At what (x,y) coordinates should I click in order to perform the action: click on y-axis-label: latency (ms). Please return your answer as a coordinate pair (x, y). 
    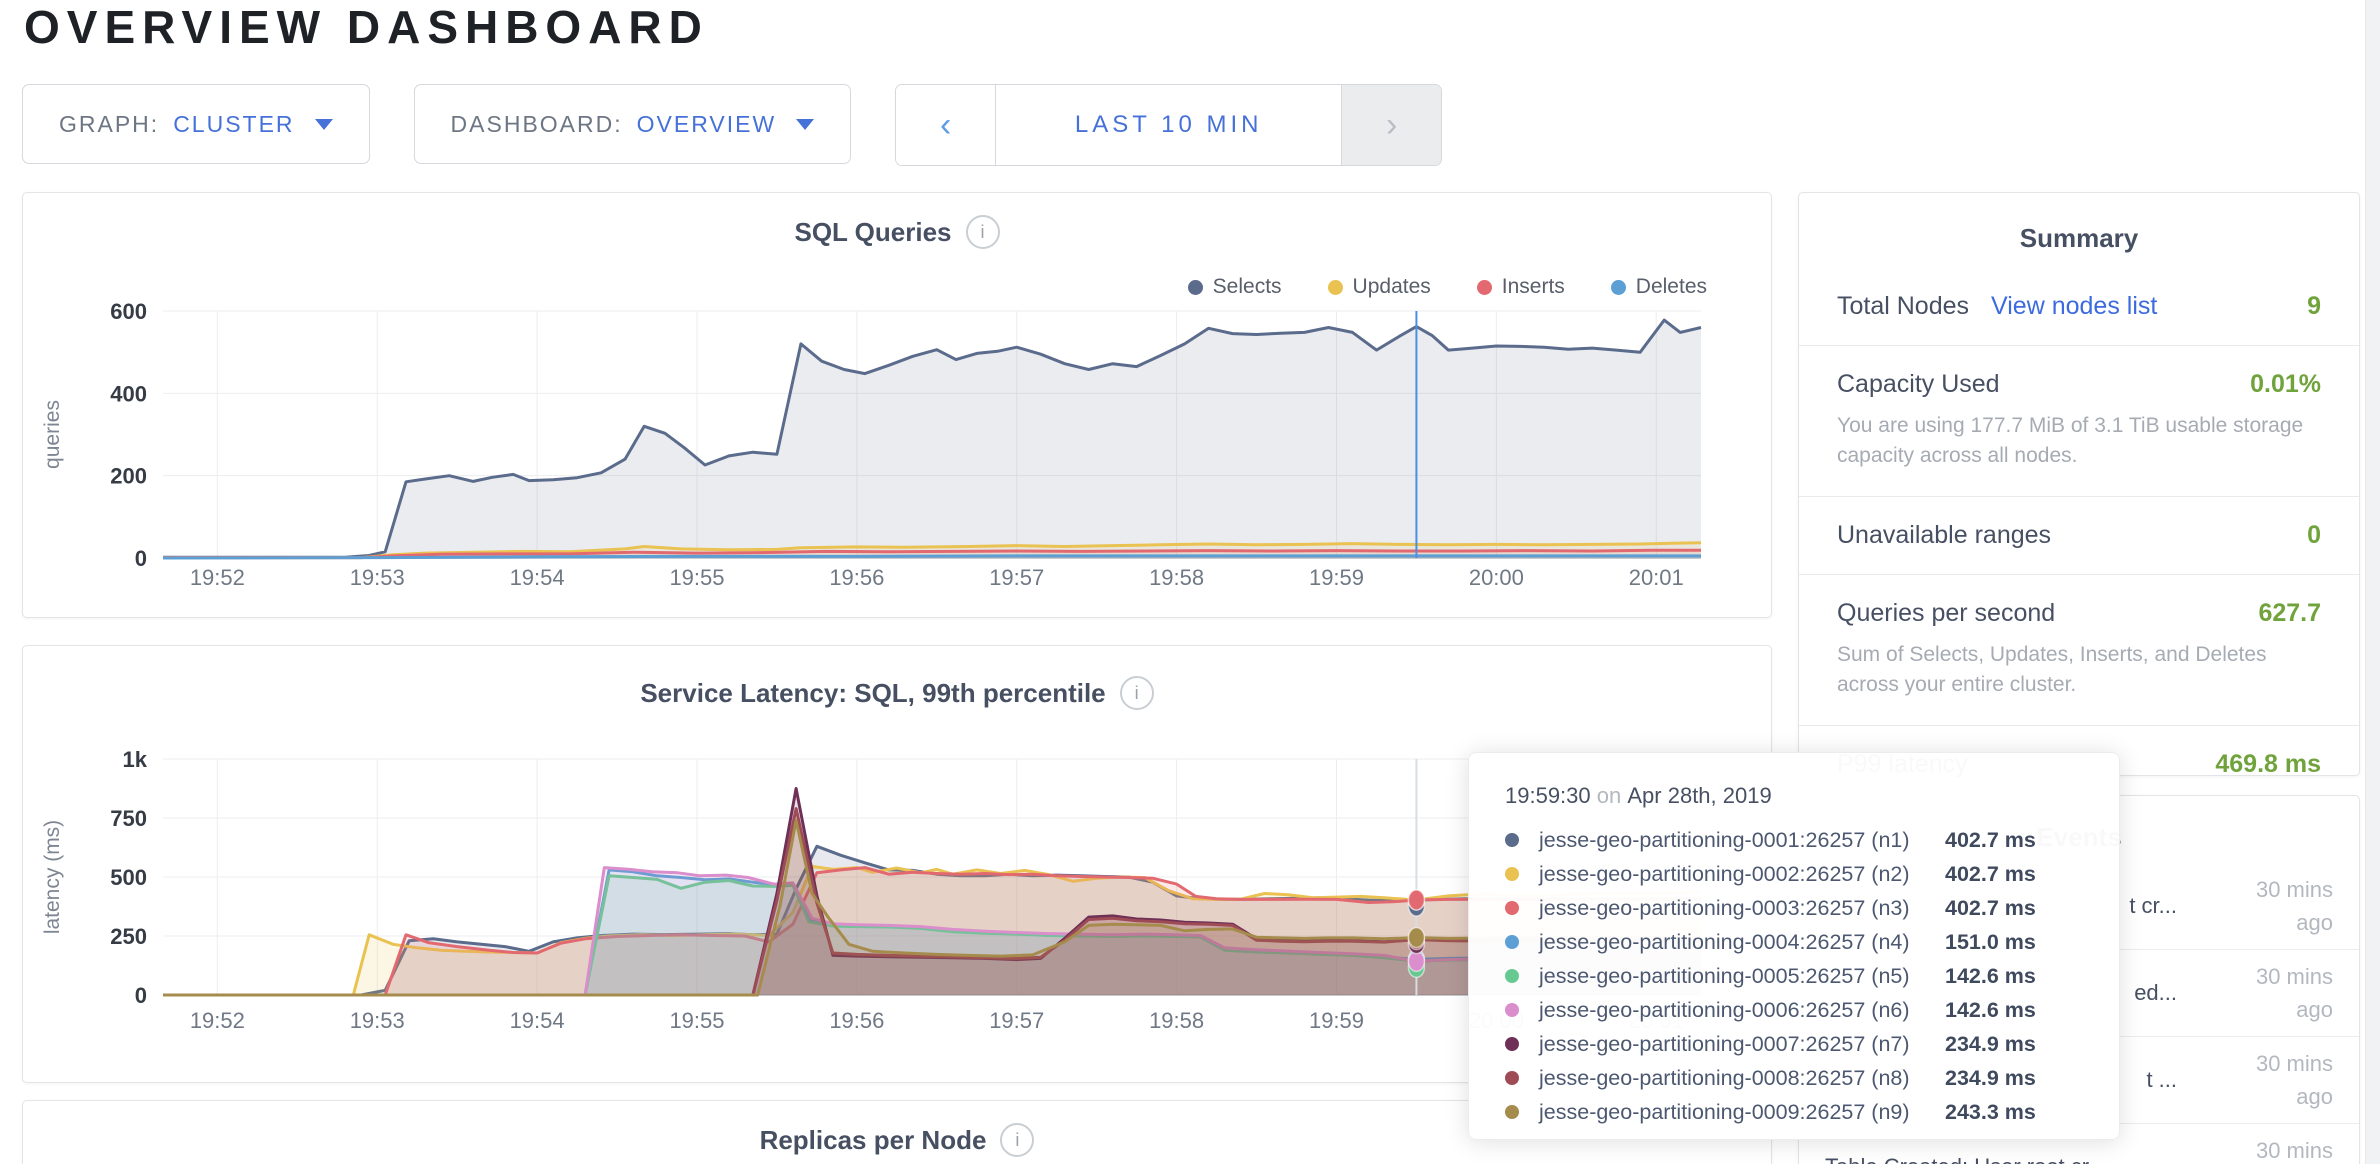
    Looking at the image, I should click on (52, 877).